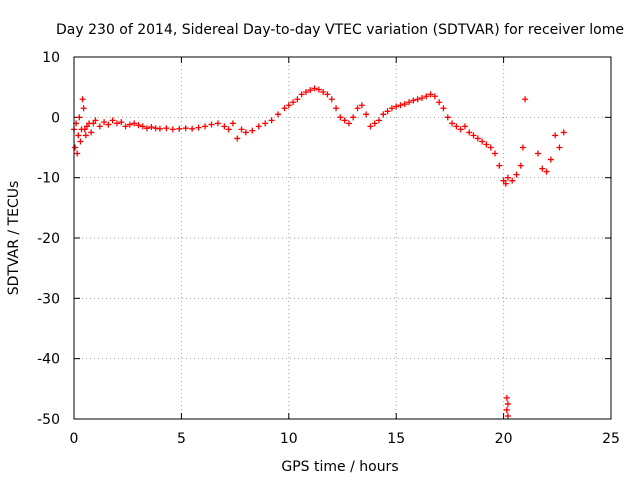 Image resolution: width=640 pixels, height=480 pixels. What do you see at coordinates (396, 439) in the screenshot?
I see `x-tick-label: 15` at bounding box center [396, 439].